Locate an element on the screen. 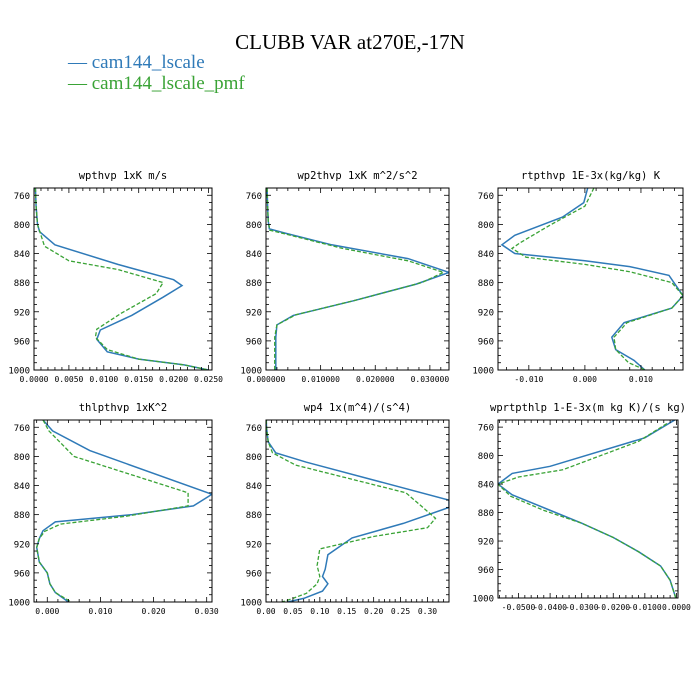 This screenshot has width=700, height=700. x-tick-label: 0.000000 is located at coordinates (266, 379).